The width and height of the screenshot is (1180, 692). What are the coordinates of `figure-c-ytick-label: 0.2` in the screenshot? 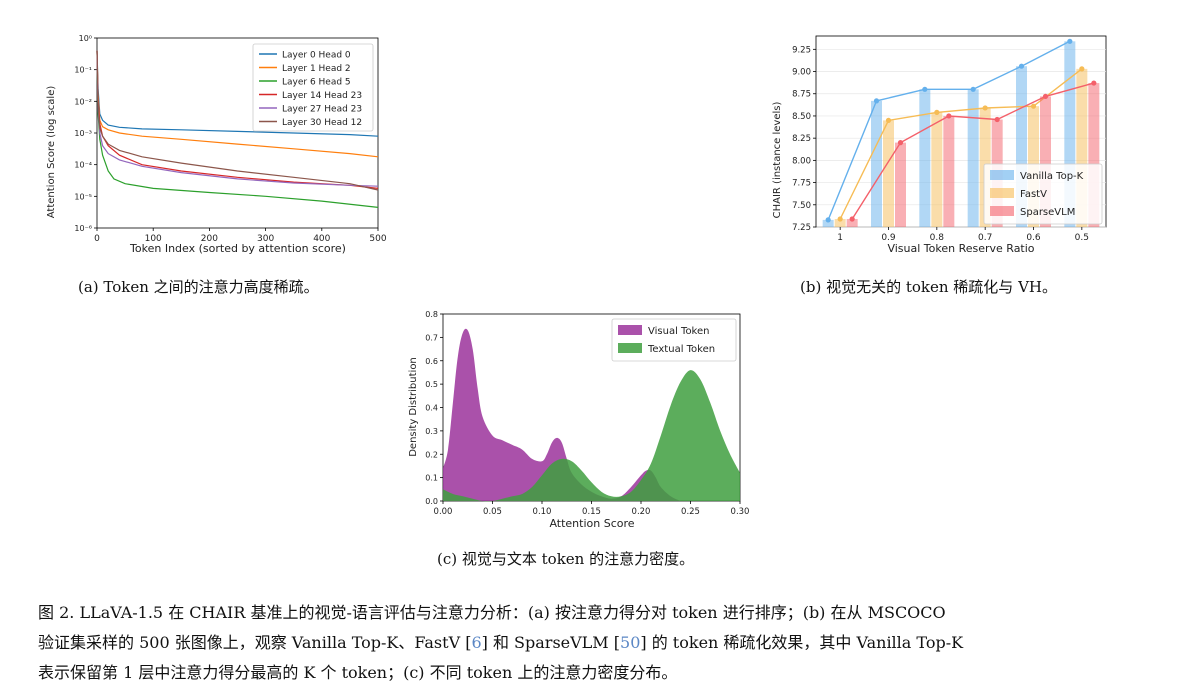 It's located at (431, 454).